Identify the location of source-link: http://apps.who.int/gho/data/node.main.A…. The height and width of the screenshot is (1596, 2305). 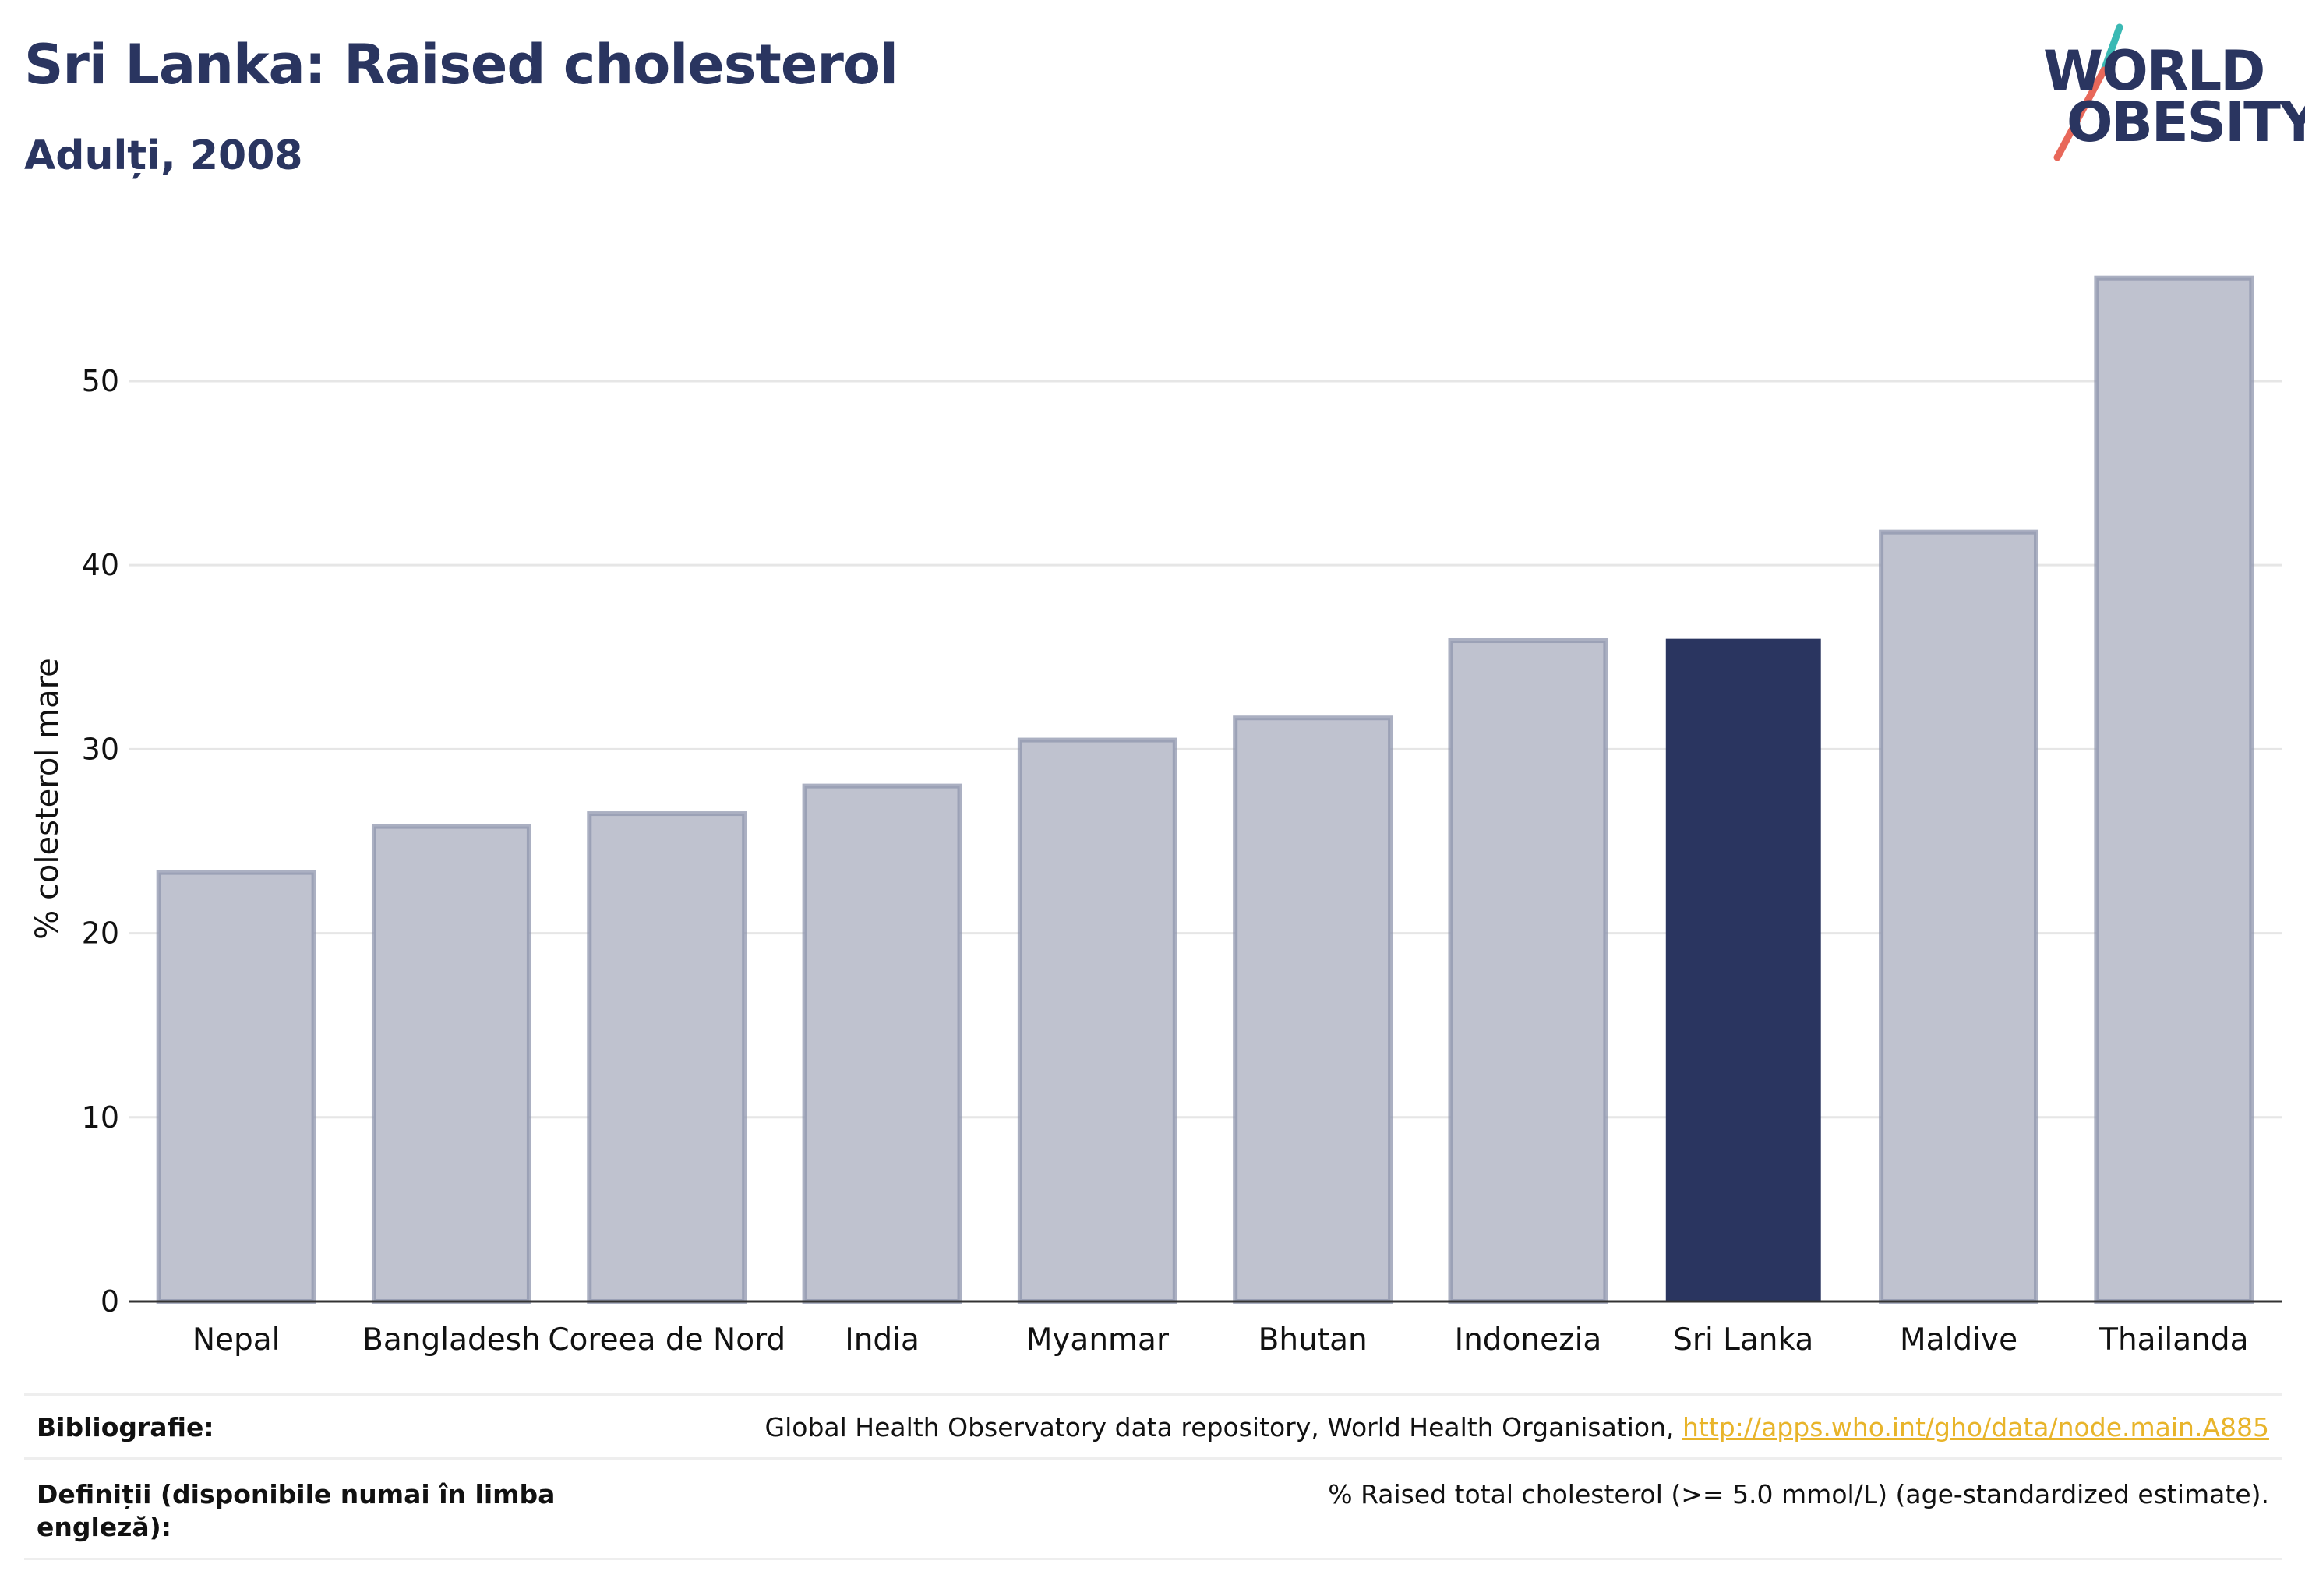
(1976, 1427).